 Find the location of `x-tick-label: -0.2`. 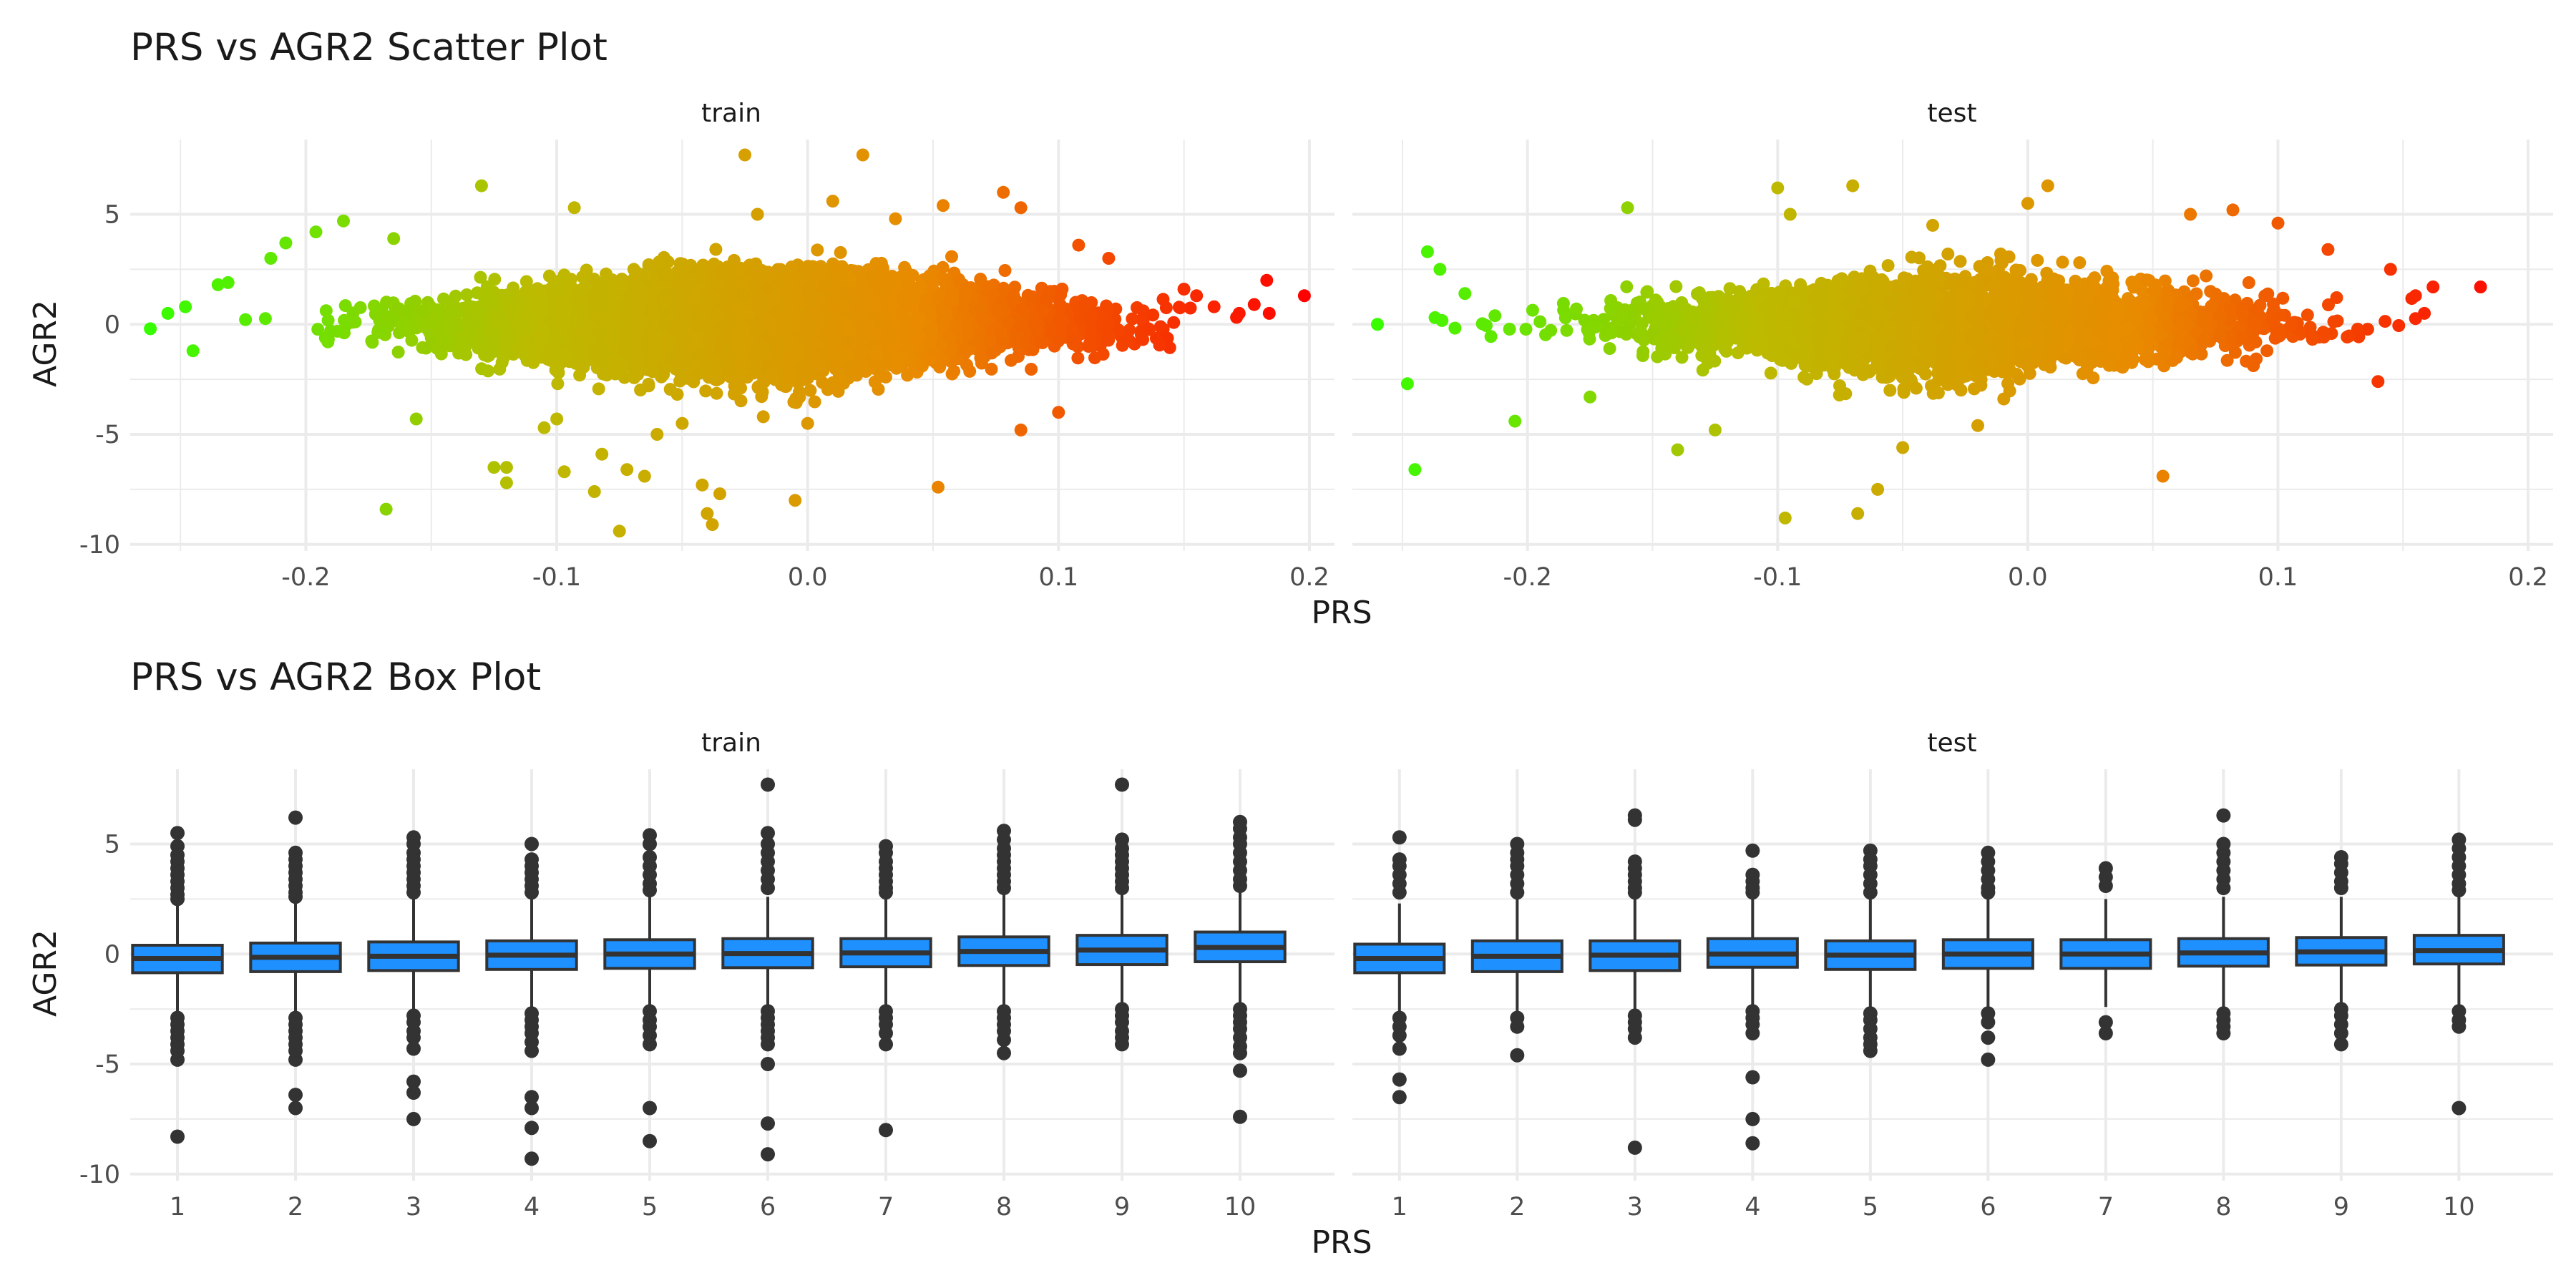

x-tick-label: -0.2 is located at coordinates (305, 577).